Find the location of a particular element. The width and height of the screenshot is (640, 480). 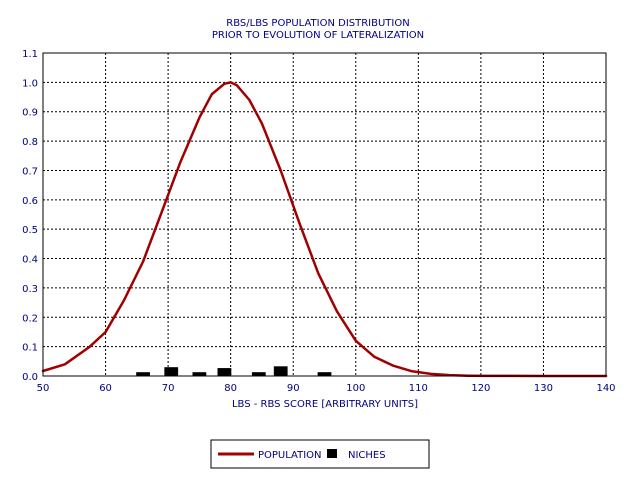

y-tick-label: 0.9 is located at coordinates (30, 113).